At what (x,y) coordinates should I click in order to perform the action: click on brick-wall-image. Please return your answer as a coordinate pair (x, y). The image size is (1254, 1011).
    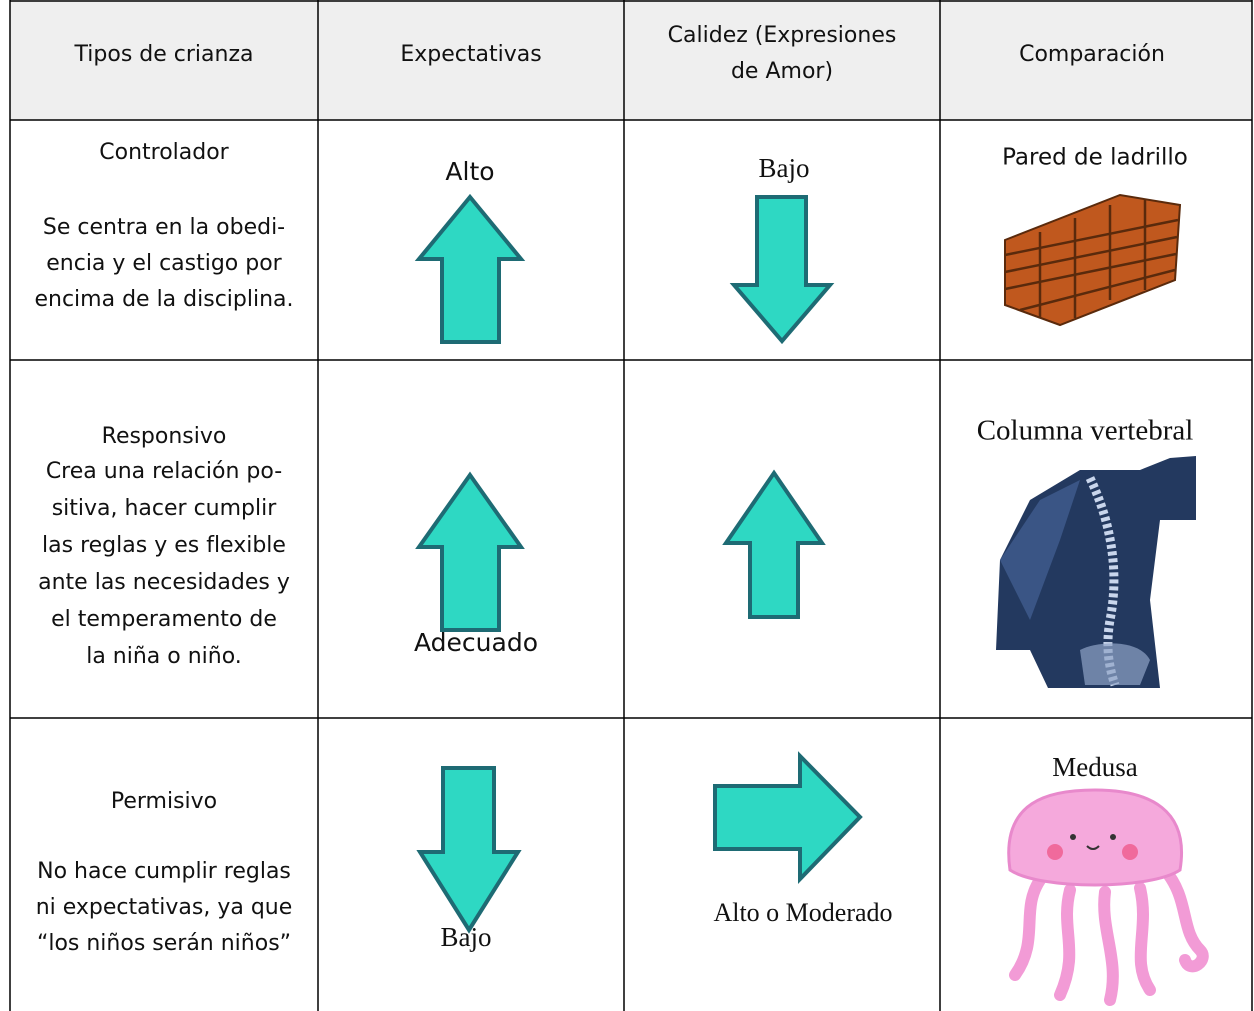
    Looking at the image, I should click on (1093, 260).